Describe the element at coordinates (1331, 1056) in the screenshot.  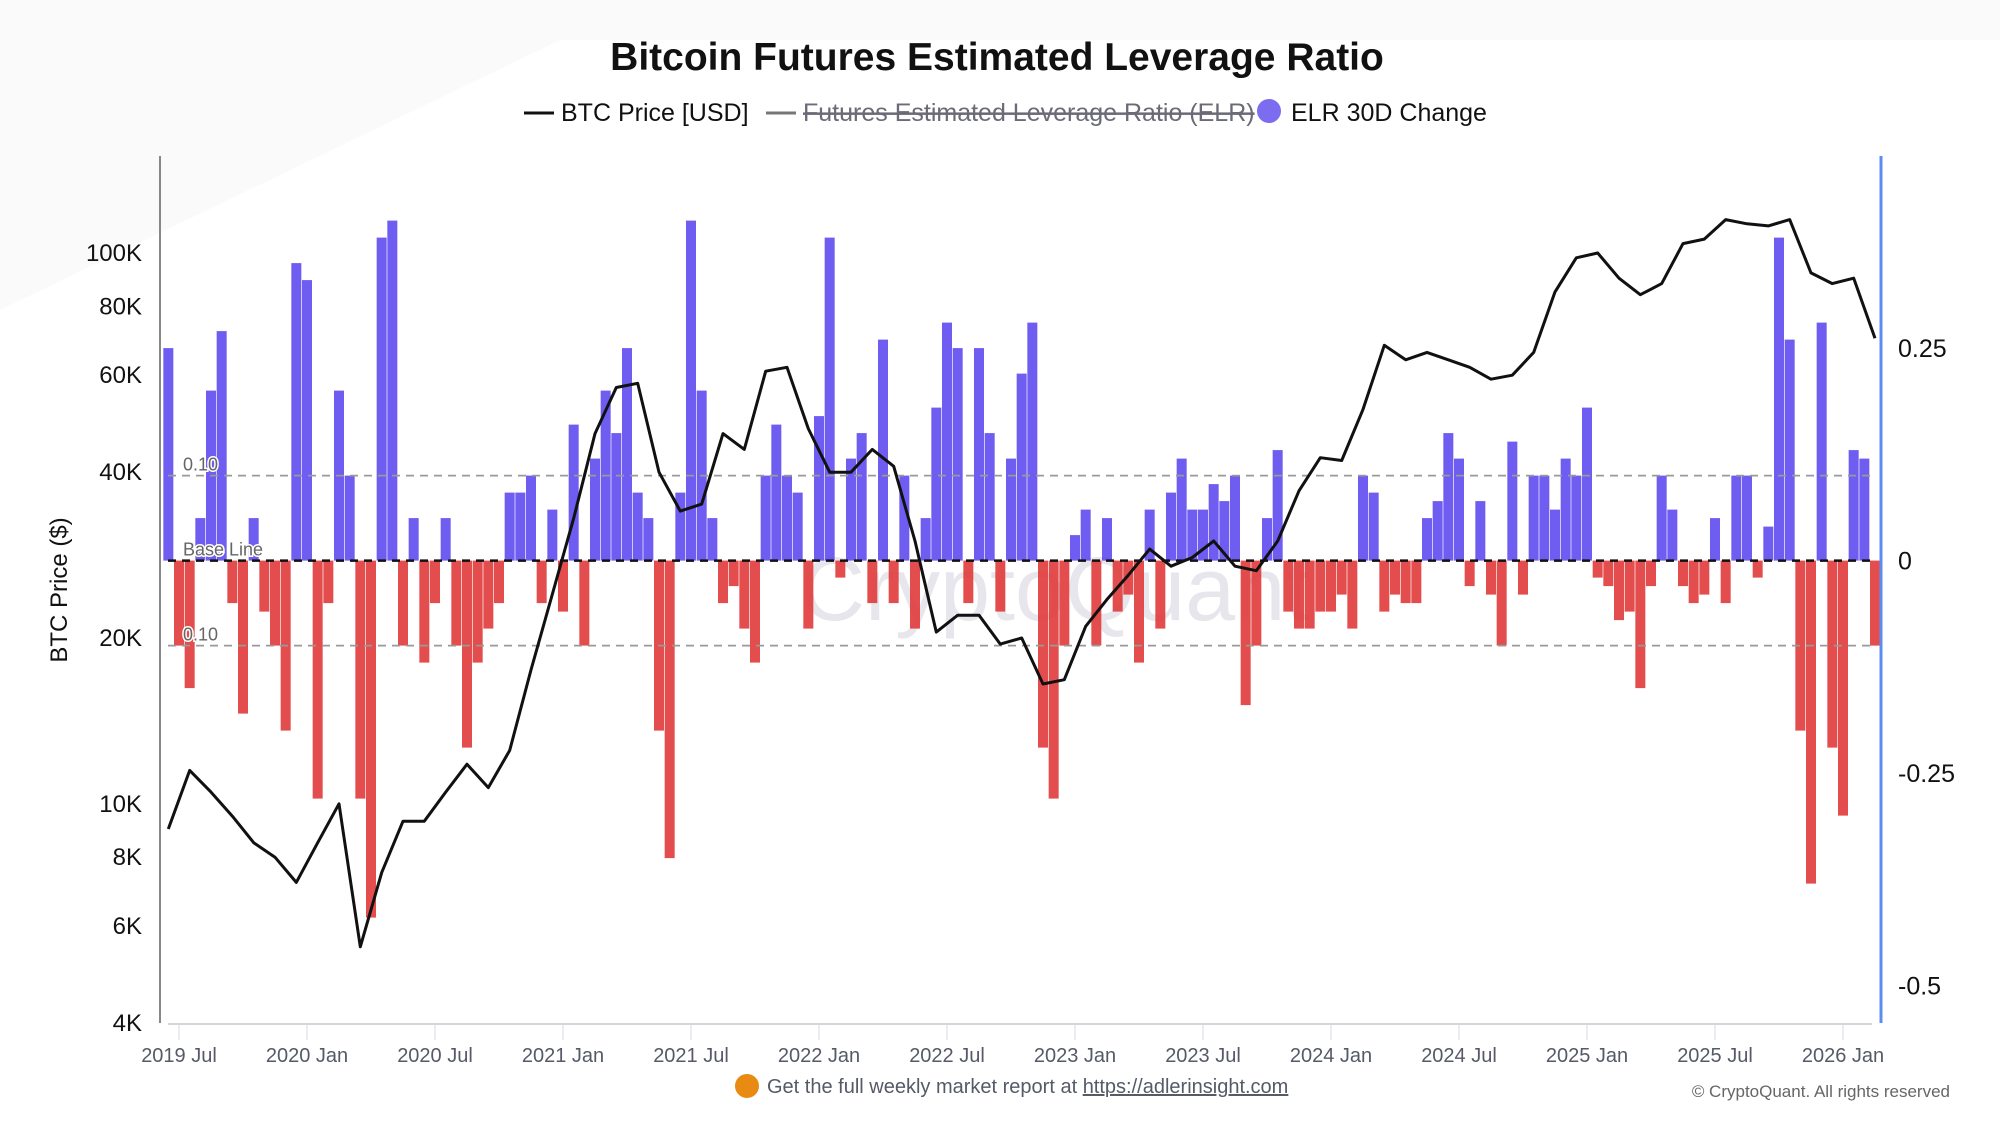
I see `x-tick-label: 2024 Jan` at that location.